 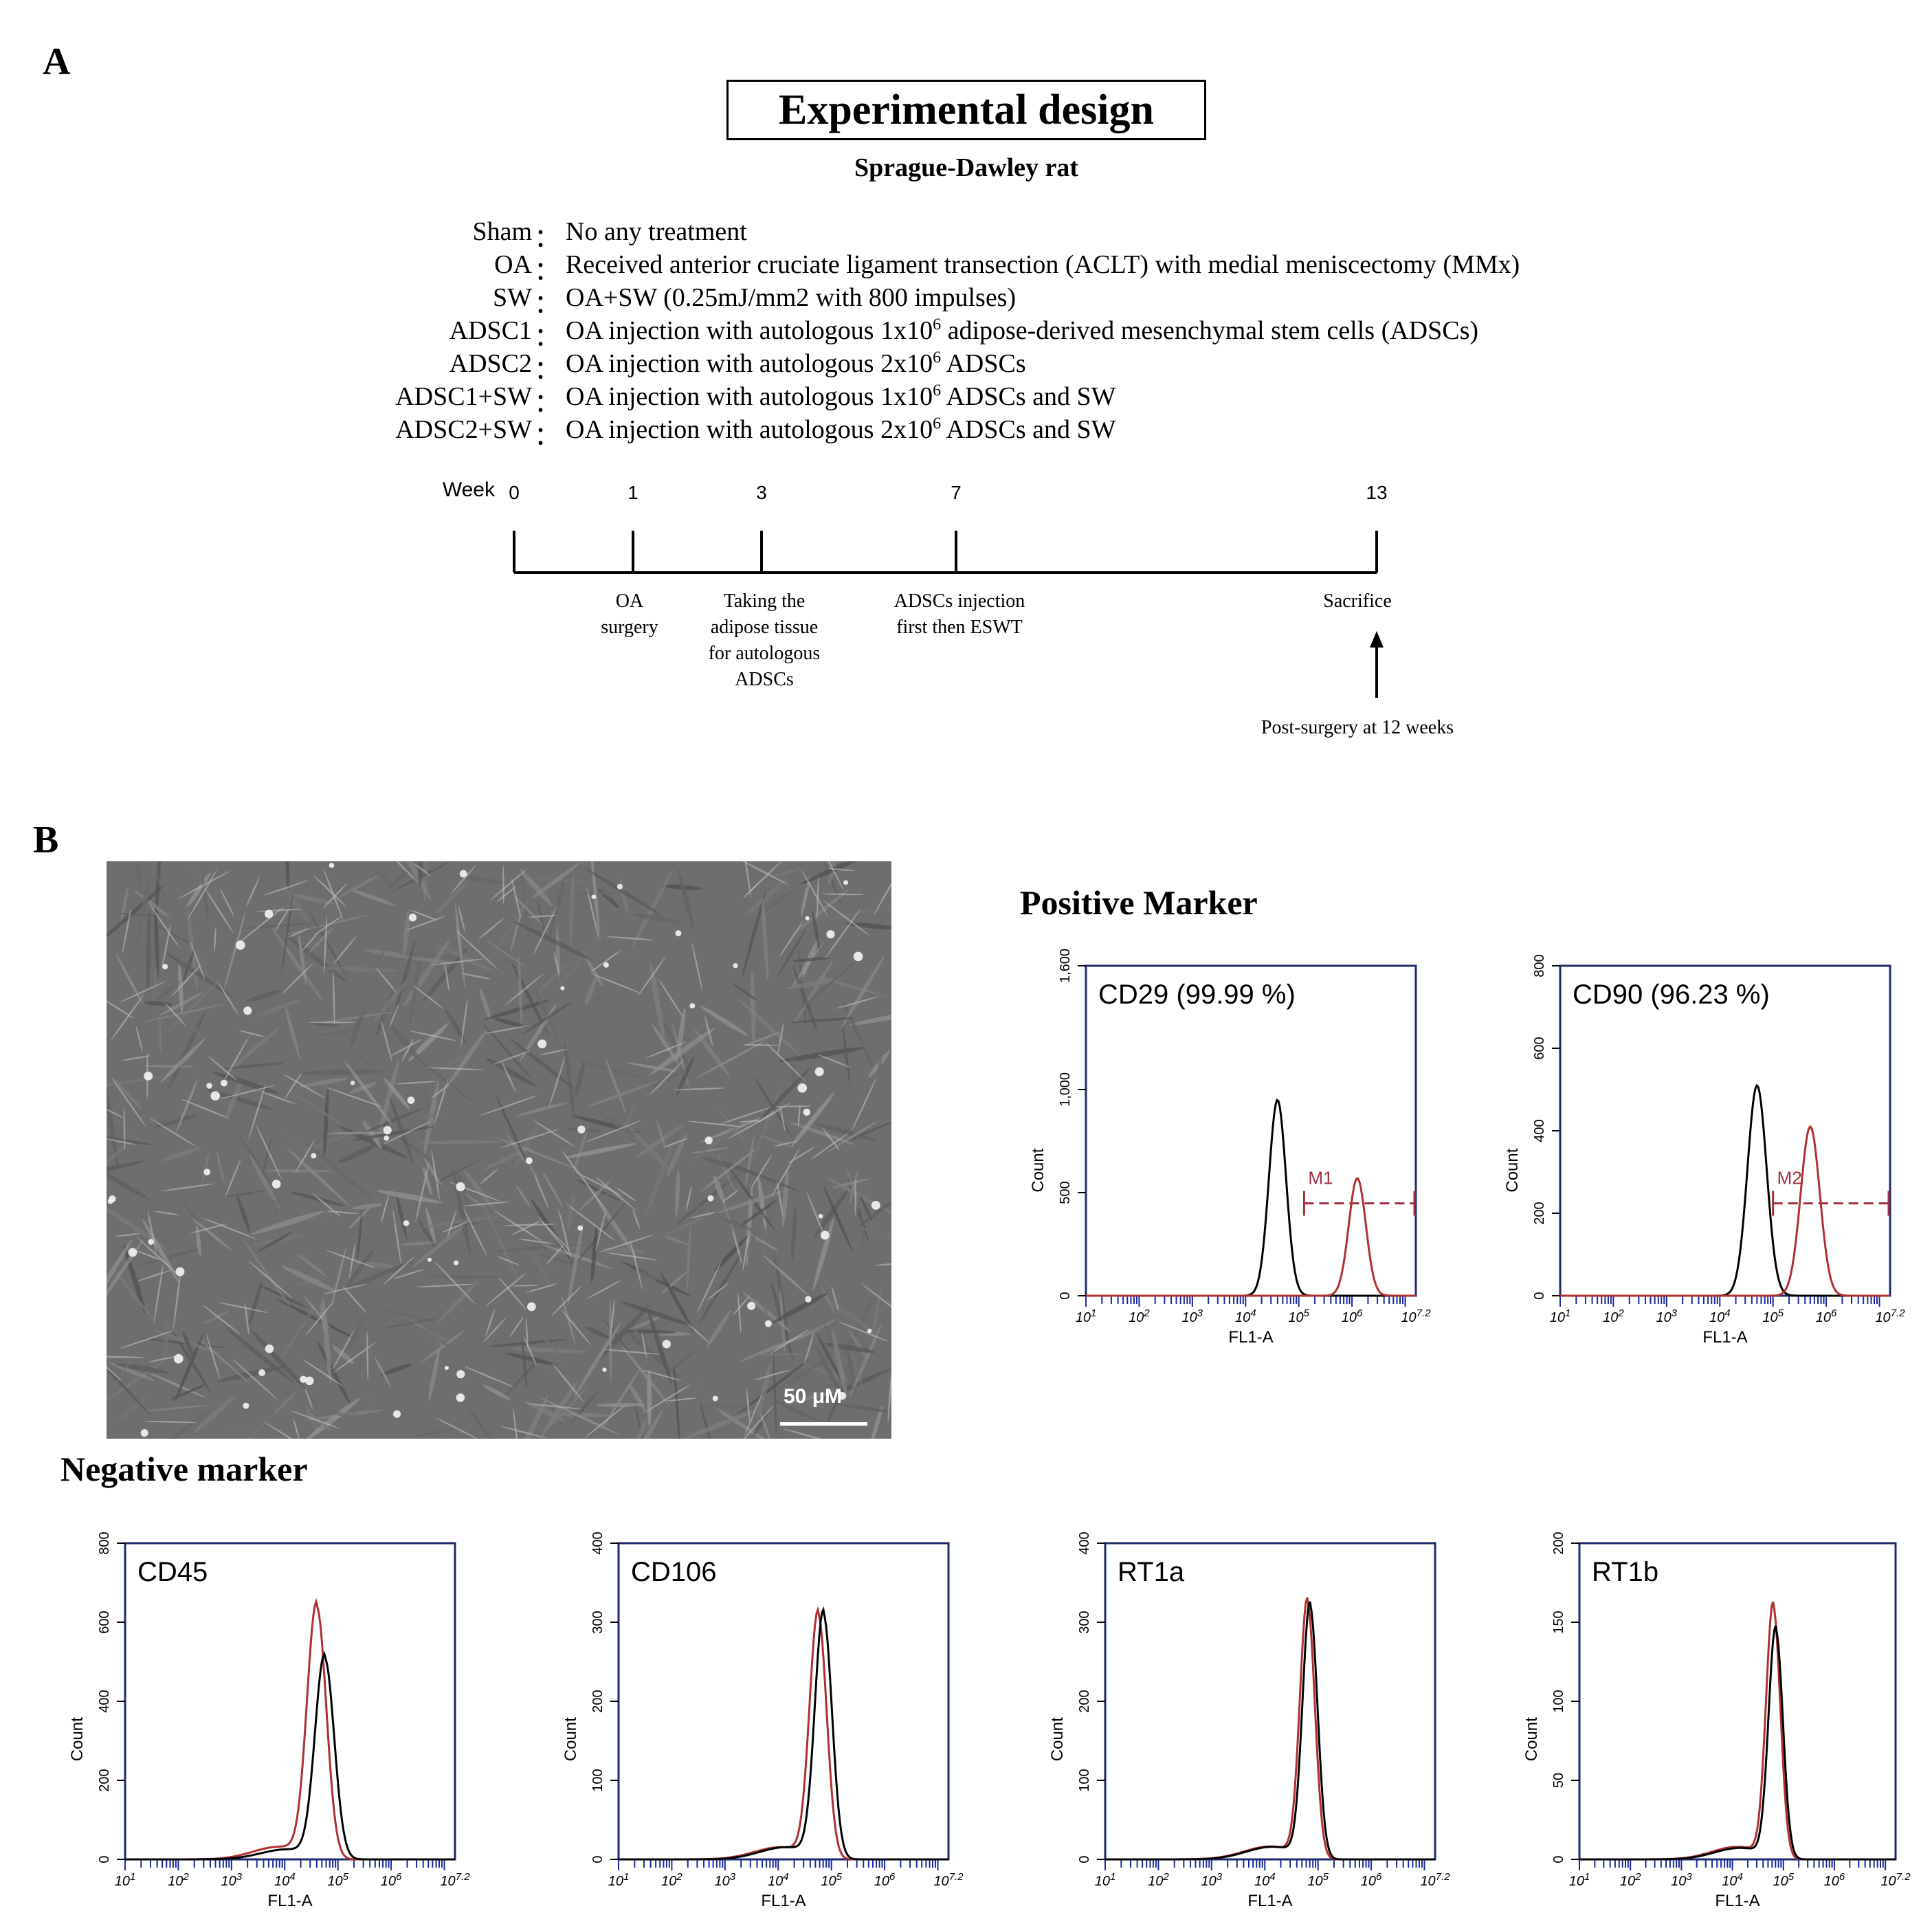 What do you see at coordinates (764, 601) in the screenshot?
I see `timeline-event-line: Taking the` at bounding box center [764, 601].